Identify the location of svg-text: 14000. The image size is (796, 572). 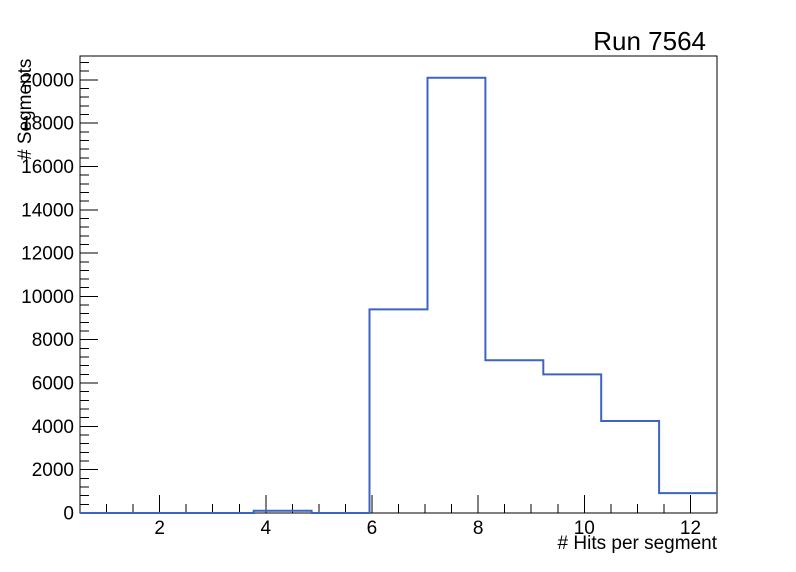
(47, 210).